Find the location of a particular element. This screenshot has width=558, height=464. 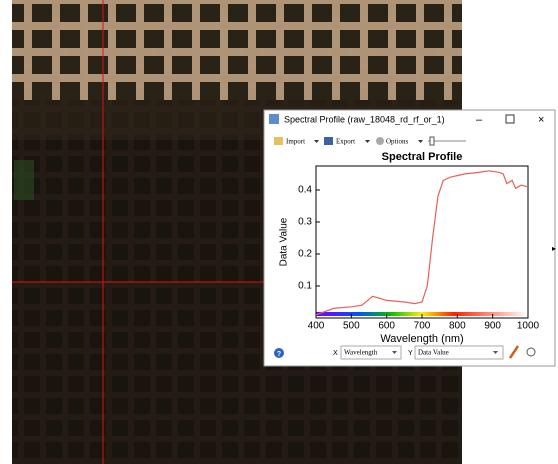

x-tick-label: 900 is located at coordinates (492, 326).